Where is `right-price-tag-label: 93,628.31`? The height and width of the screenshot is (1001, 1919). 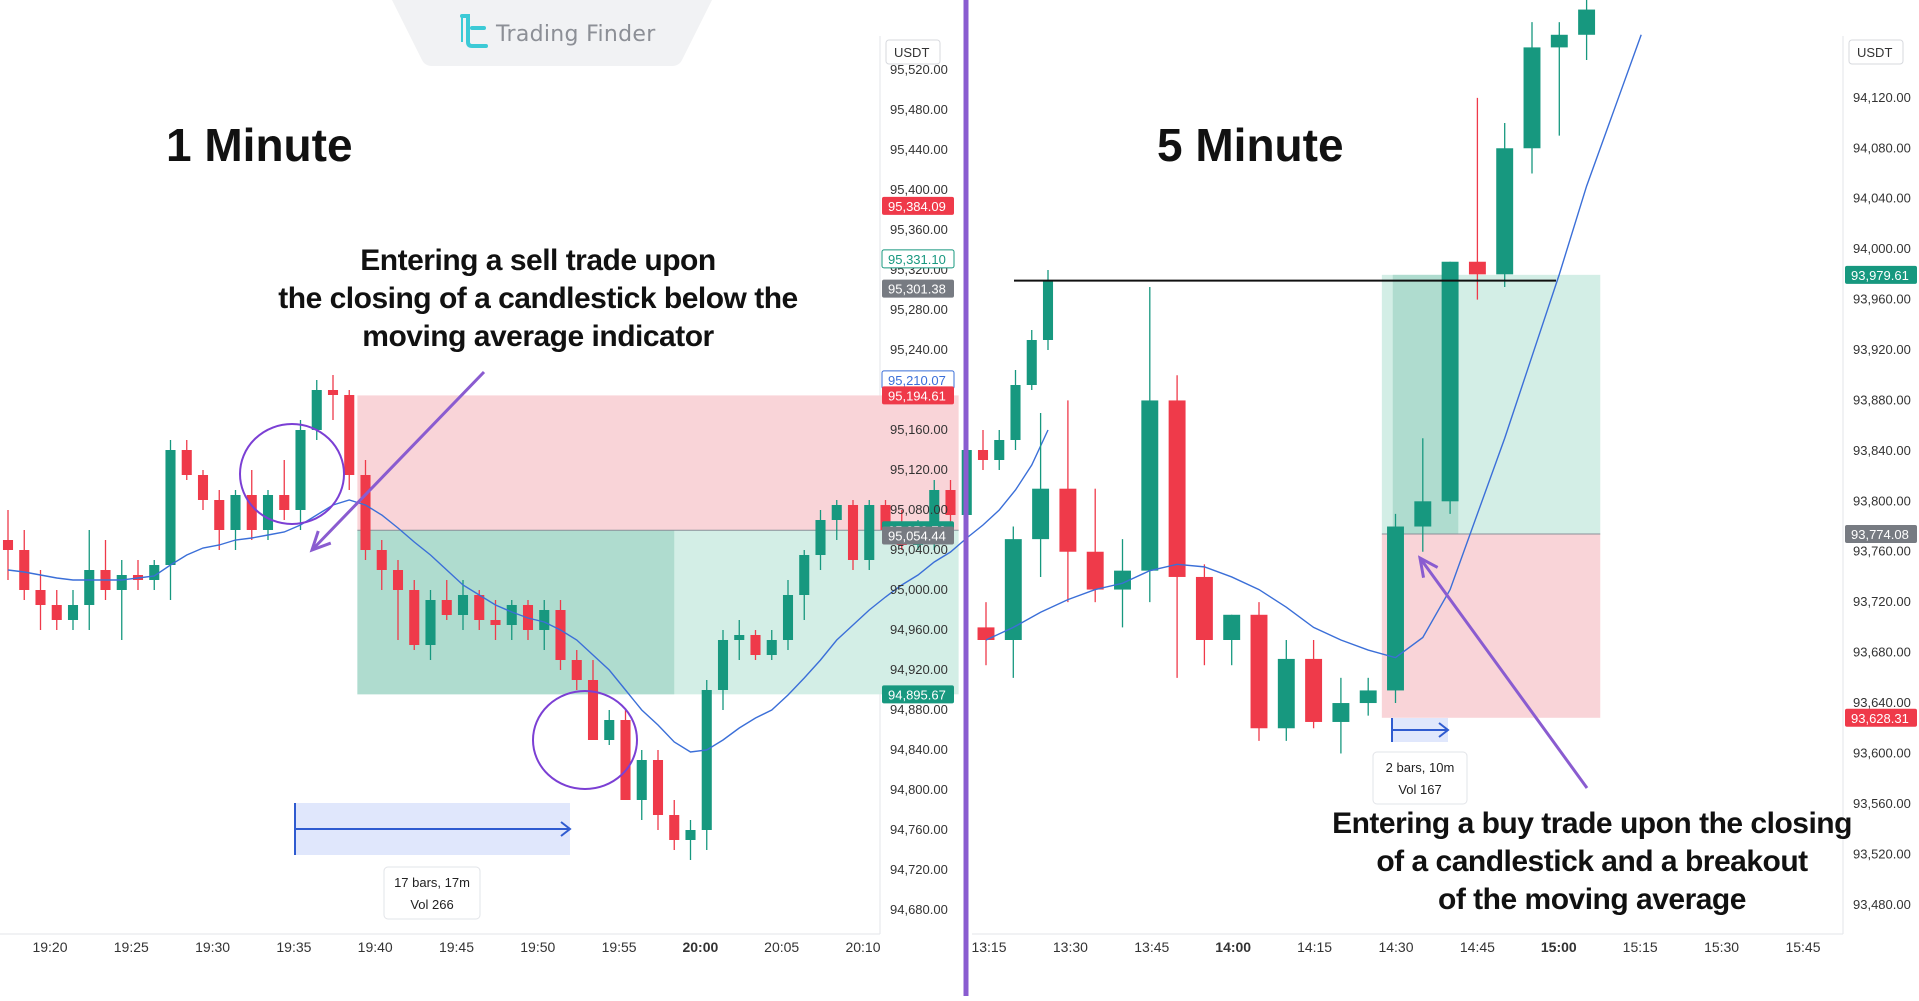 right-price-tag-label: 93,628.31 is located at coordinates (1880, 718).